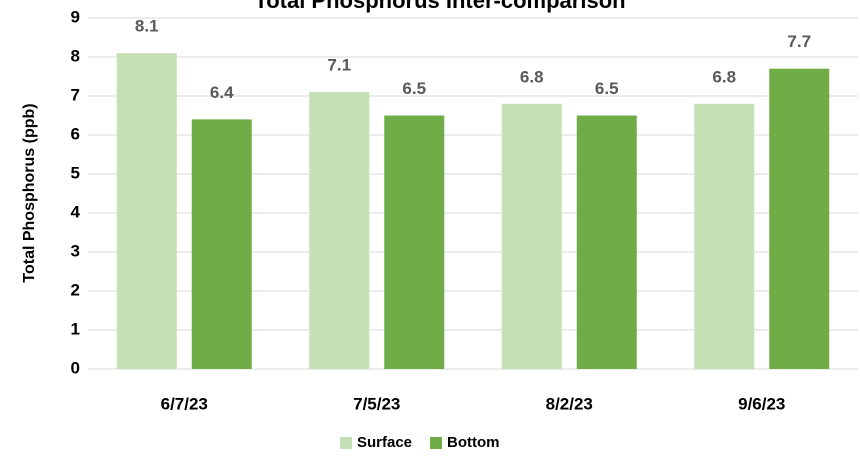  Describe the element at coordinates (184, 403) in the screenshot. I see `x-tick-label: 6/7/23` at that location.